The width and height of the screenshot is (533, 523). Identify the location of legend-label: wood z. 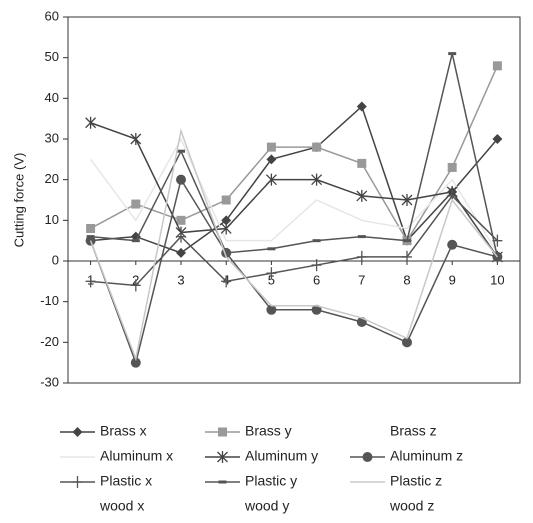
(411, 506).